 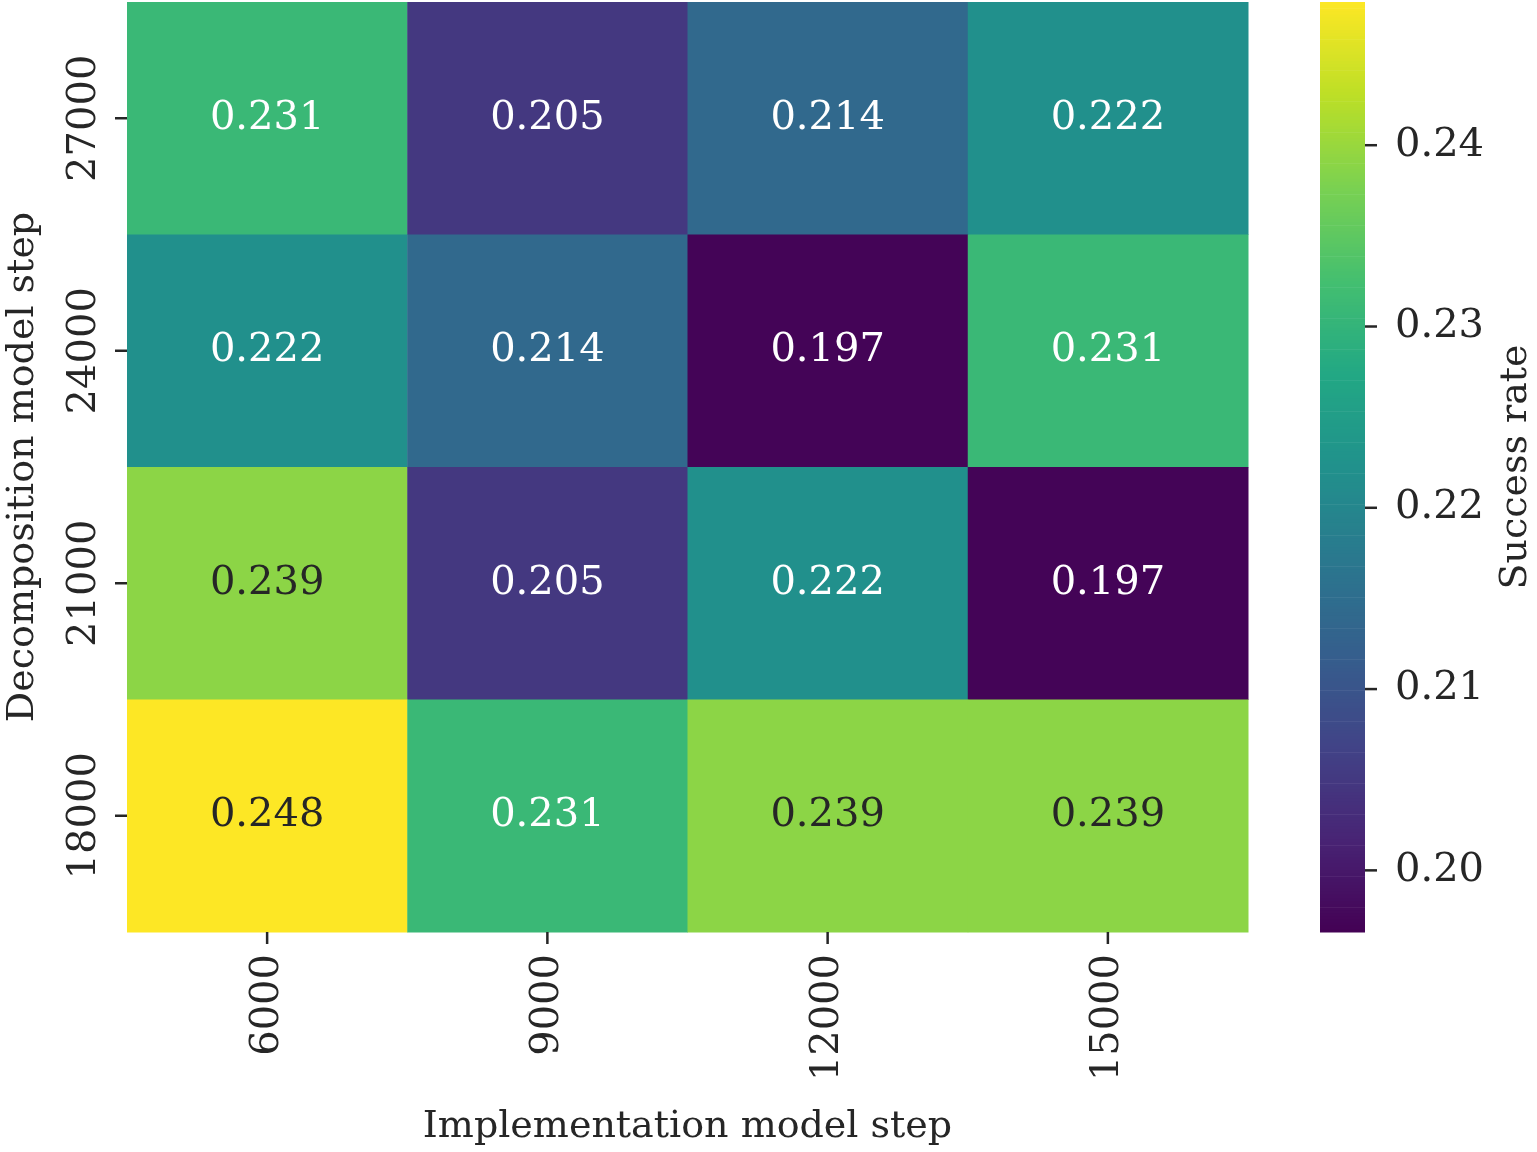 What do you see at coordinates (81, 351) in the screenshot?
I see `y-tick-label: 24000` at bounding box center [81, 351].